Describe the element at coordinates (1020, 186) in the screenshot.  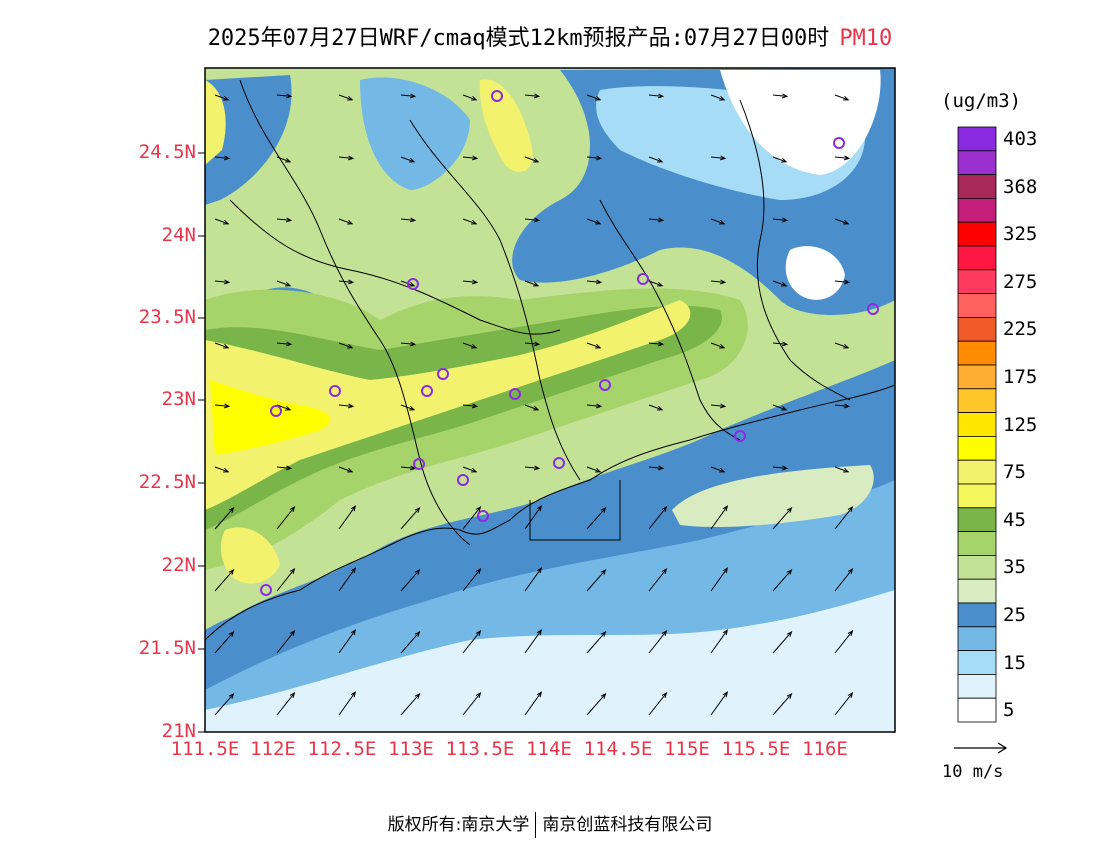
I see `colorbar-label: 368` at that location.